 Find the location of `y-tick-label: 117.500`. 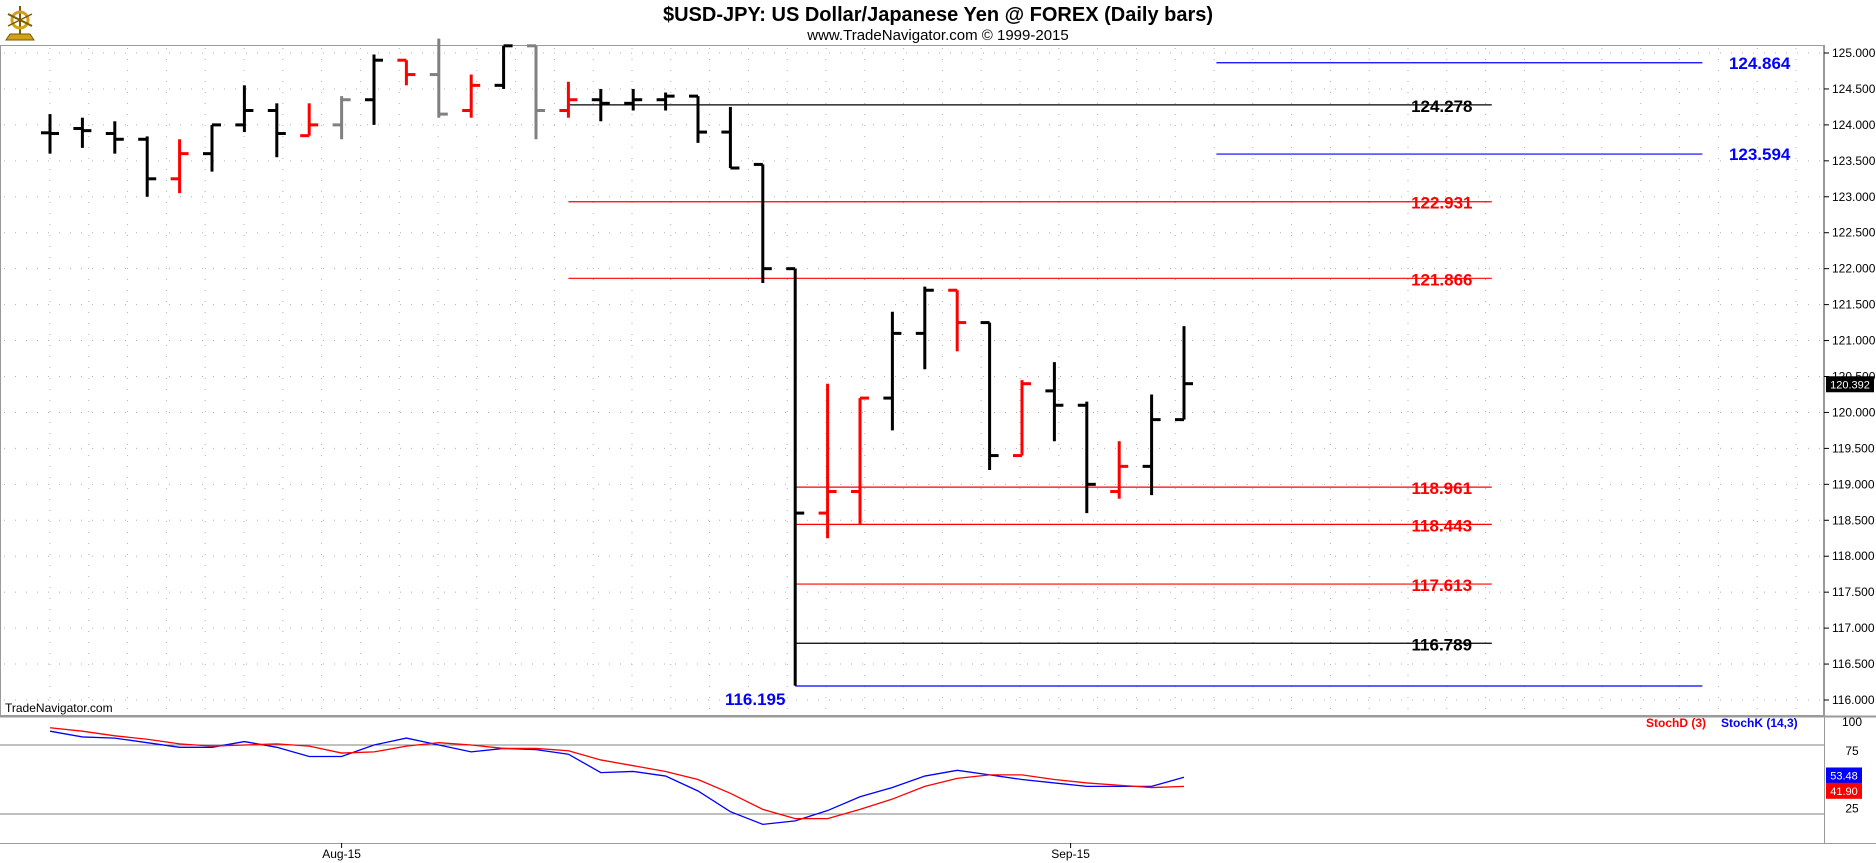

y-tick-label: 117.500 is located at coordinates (1853, 592).